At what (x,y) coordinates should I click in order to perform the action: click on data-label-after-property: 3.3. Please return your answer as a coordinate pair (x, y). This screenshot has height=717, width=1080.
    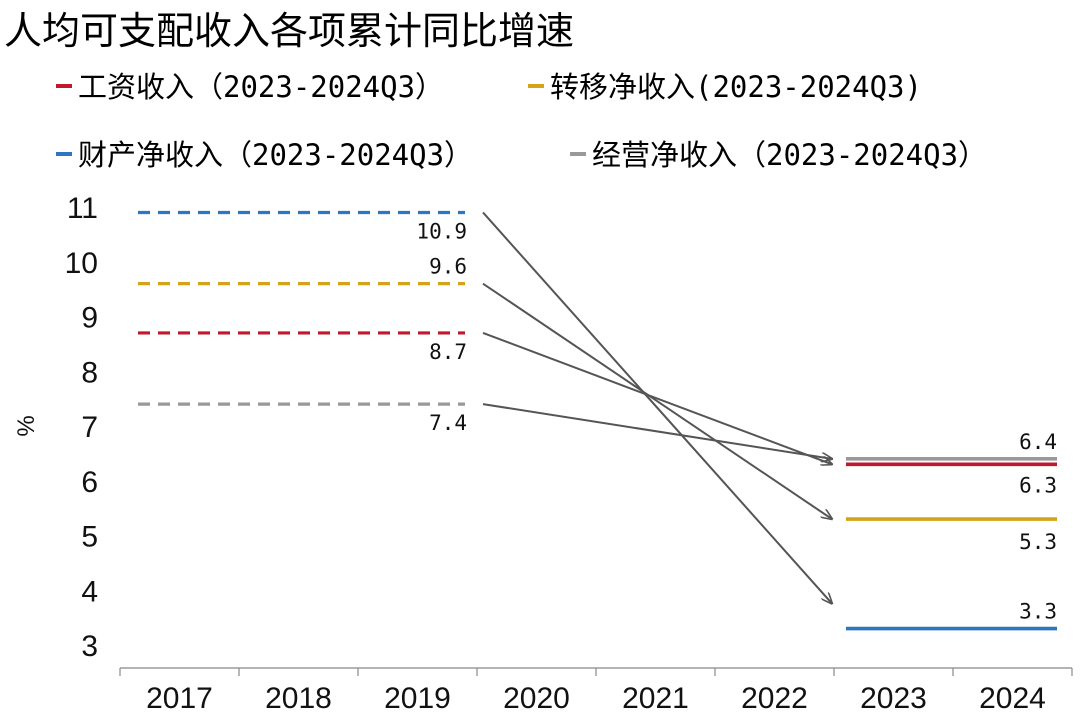
    Looking at the image, I should click on (1038, 612).